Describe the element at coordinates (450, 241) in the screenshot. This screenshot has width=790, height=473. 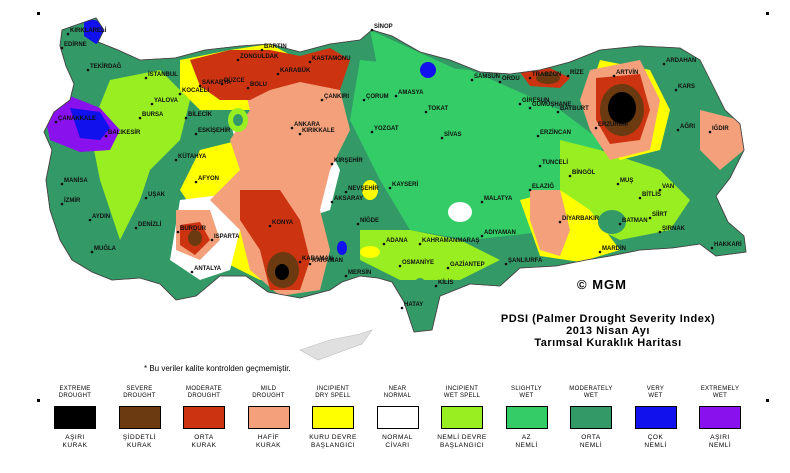
I see `city-label: KAHRAMANMARAŞ` at that location.